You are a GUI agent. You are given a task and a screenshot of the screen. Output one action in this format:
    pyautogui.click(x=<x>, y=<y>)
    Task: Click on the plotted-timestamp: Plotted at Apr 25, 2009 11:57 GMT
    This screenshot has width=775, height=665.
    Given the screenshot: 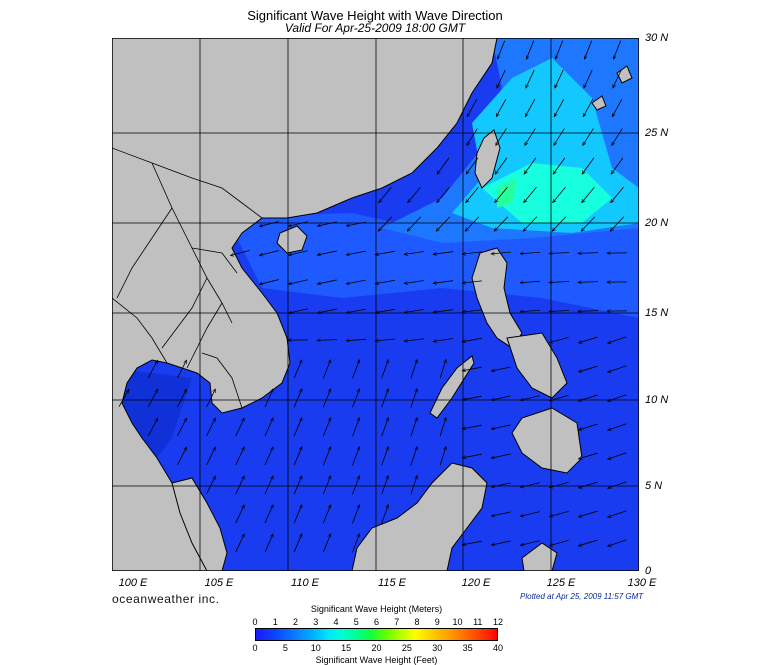 What is the action you would take?
    pyautogui.click(x=582, y=596)
    